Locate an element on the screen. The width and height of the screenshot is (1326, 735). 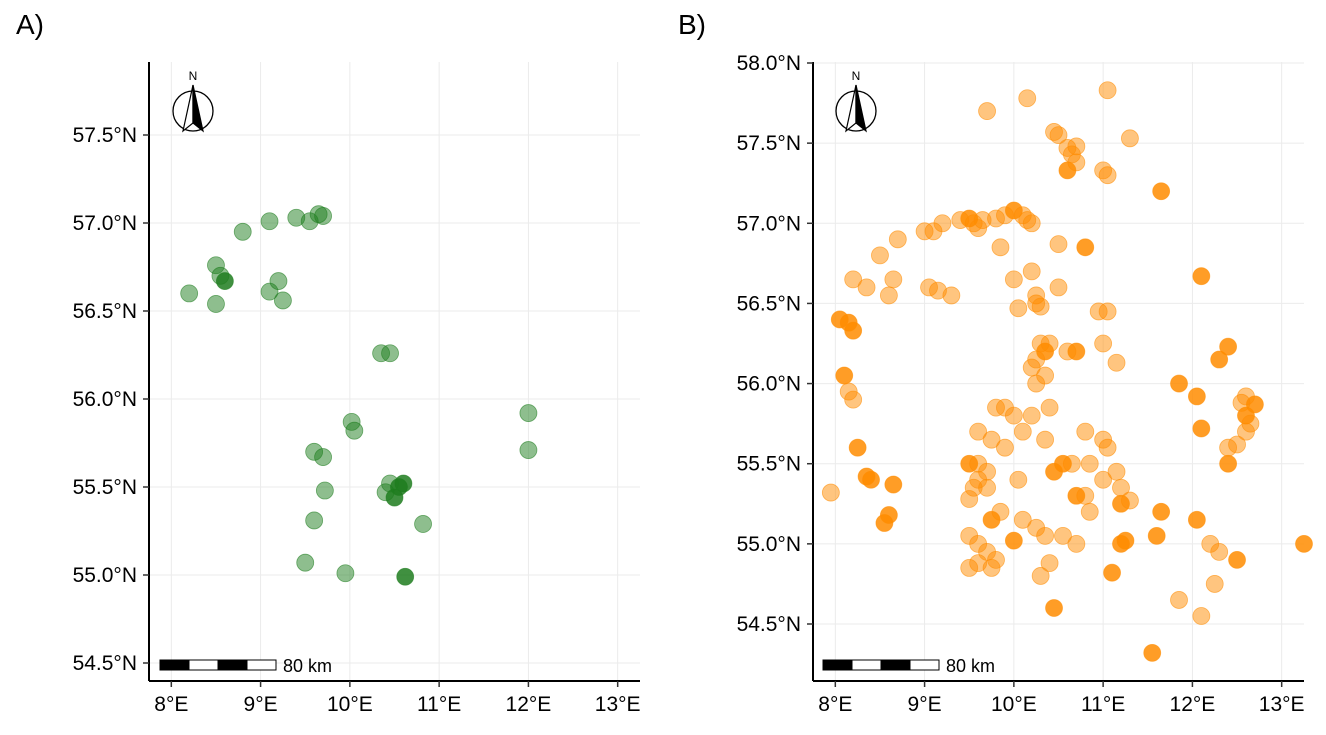
y-tick-label: 56.5°N is located at coordinates (769, 303).